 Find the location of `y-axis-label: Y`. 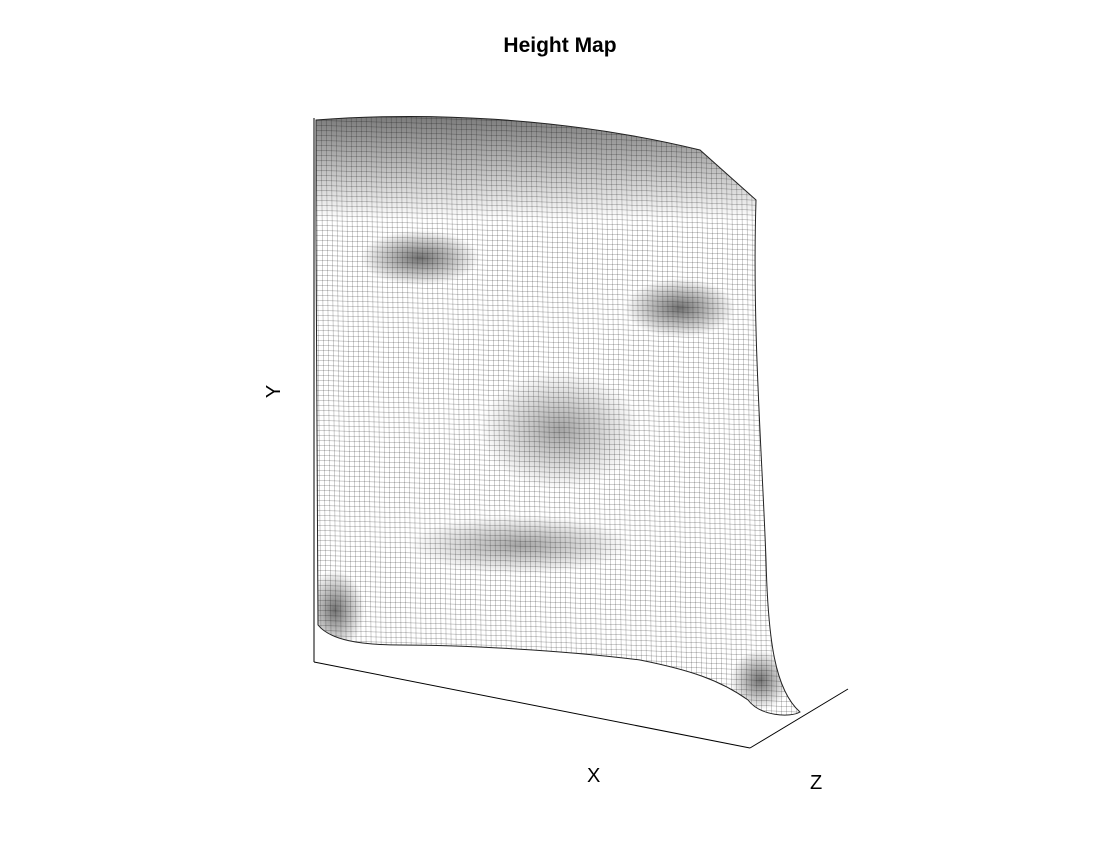

y-axis-label: Y is located at coordinates (274, 391).